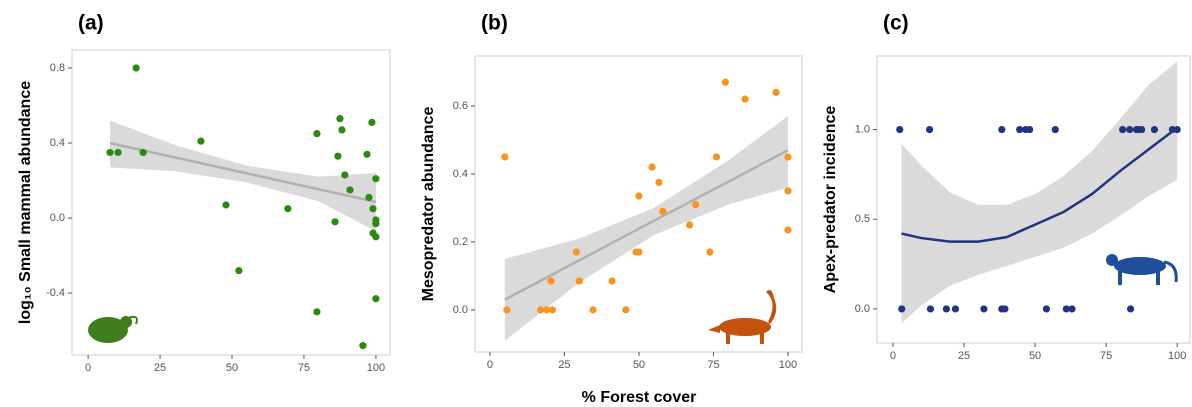 This screenshot has height=407, width=1192. Describe the element at coordinates (830, 200) in the screenshot. I see `y-axis-label: Apex-predator incidence` at that location.